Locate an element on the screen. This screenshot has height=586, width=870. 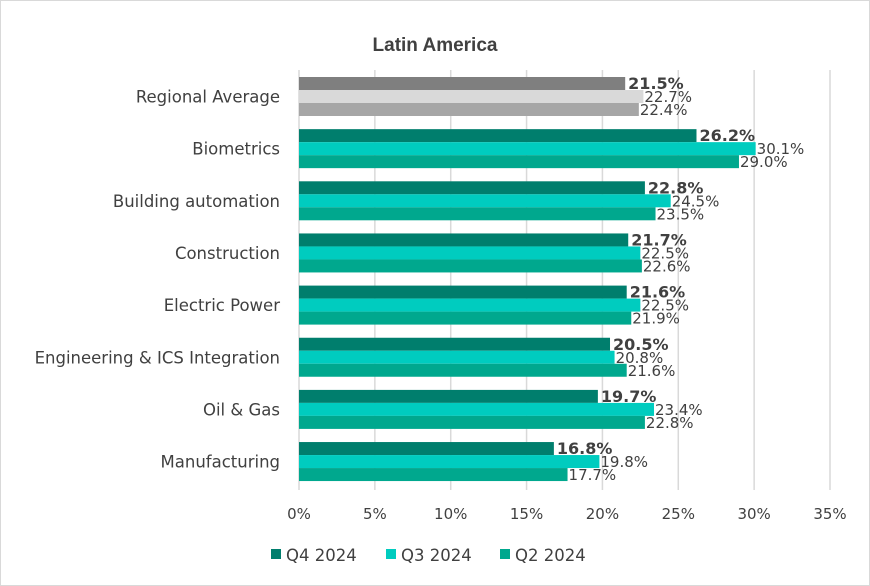
category-label: Construction is located at coordinates (227, 253).